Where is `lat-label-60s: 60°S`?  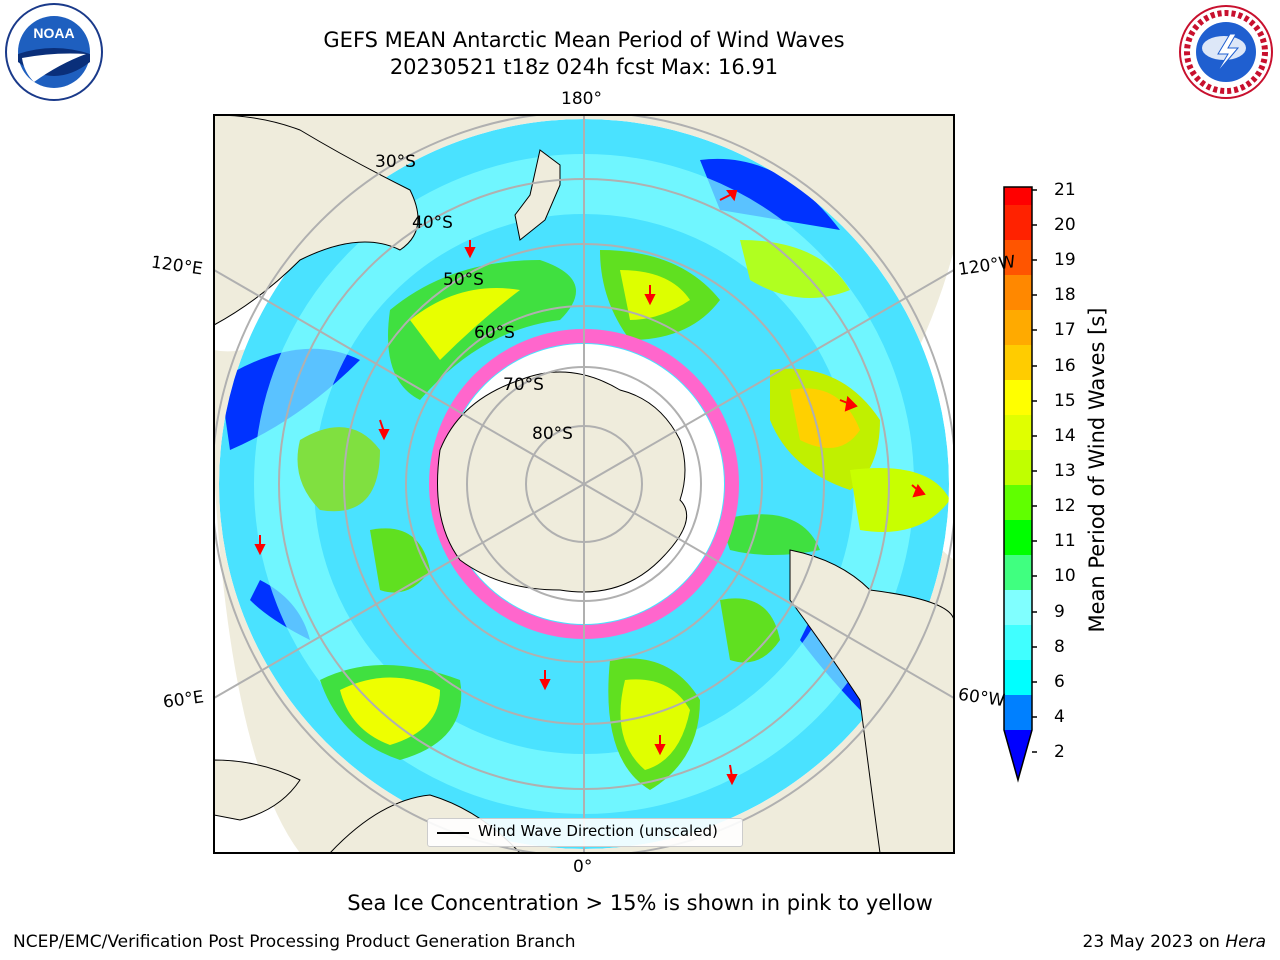
lat-label-60s: 60°S is located at coordinates (494, 333).